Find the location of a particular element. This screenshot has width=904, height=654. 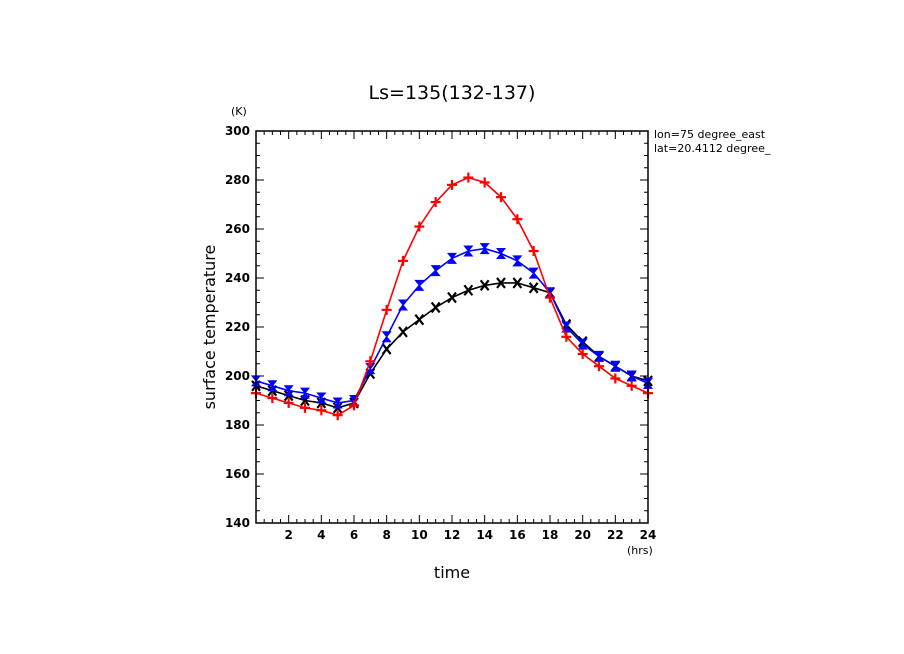

x-tick-label: 4 is located at coordinates (321, 535).